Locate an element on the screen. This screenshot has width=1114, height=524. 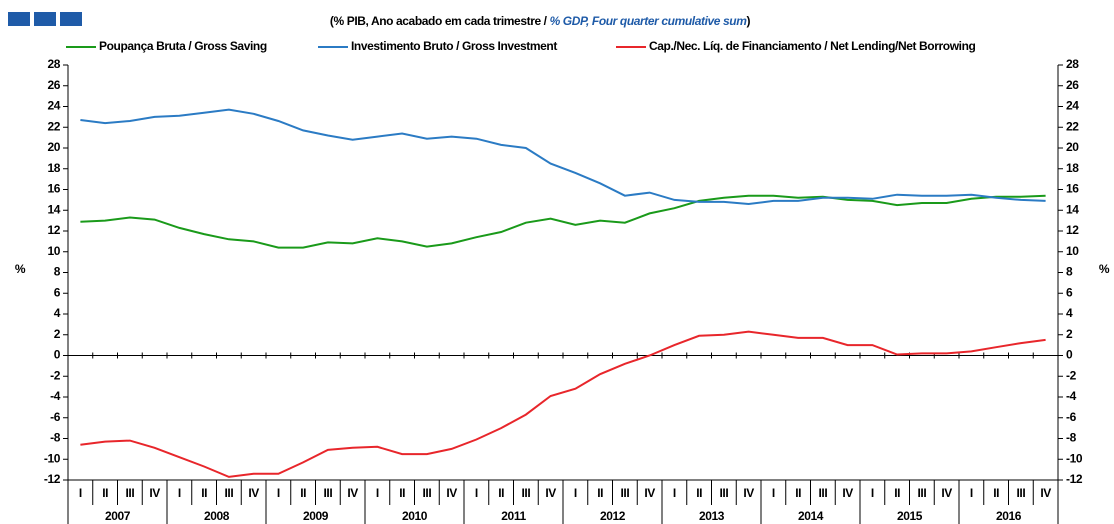
year-label: 2015 is located at coordinates (910, 516).